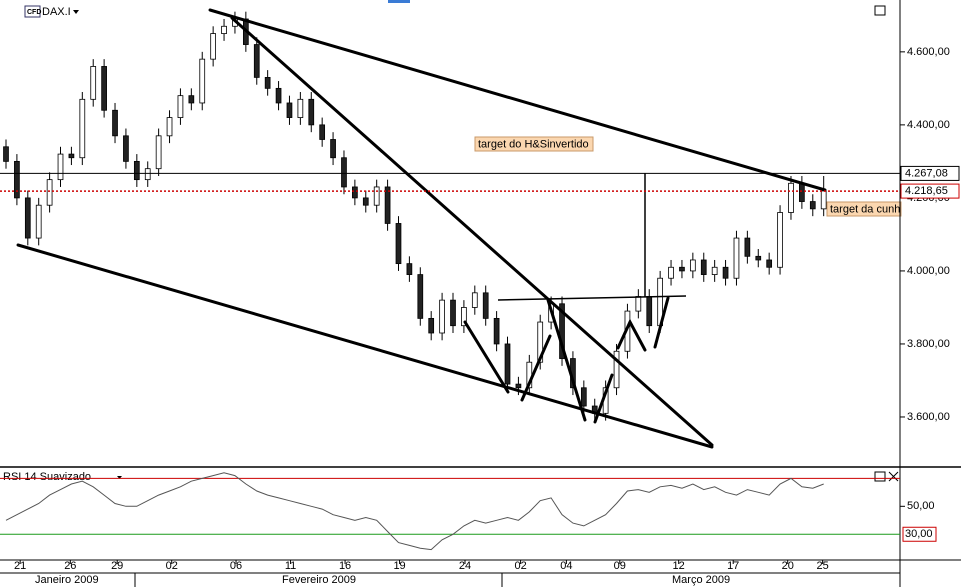 This screenshot has width=961, height=587. What do you see at coordinates (822, 566) in the screenshot?
I see `x-tick-label: 25` at bounding box center [822, 566].